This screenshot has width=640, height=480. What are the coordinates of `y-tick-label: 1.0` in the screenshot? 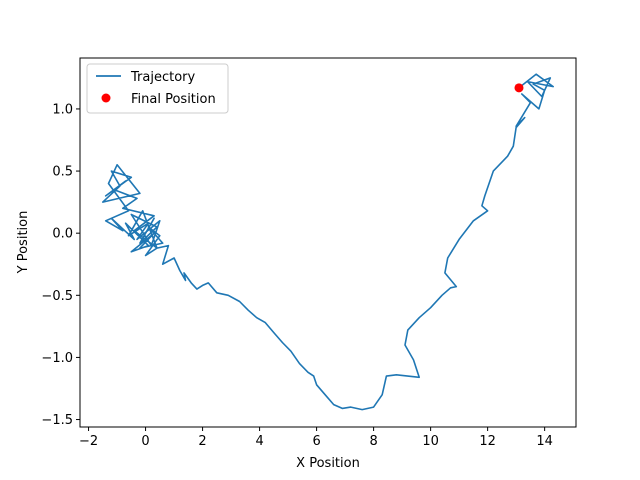 It's located at (62, 109).